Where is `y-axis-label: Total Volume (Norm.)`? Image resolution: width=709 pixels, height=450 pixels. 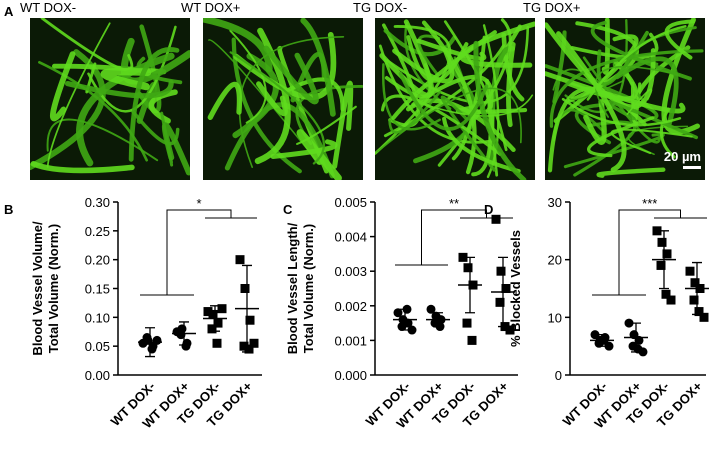 y-axis-label: Total Volume (Norm.) is located at coordinates (53, 289).